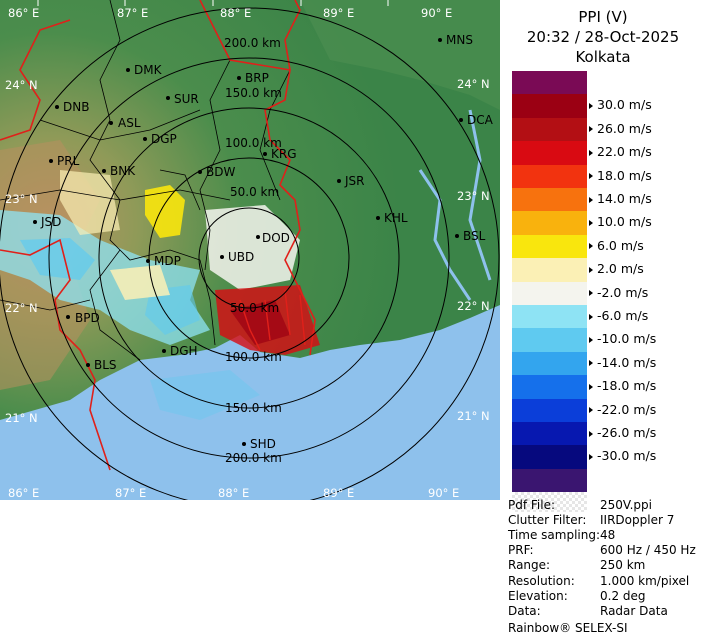 This screenshot has height=642, width=706. I want to click on lon-label-88-bottom: 88° E, so click(233, 493).